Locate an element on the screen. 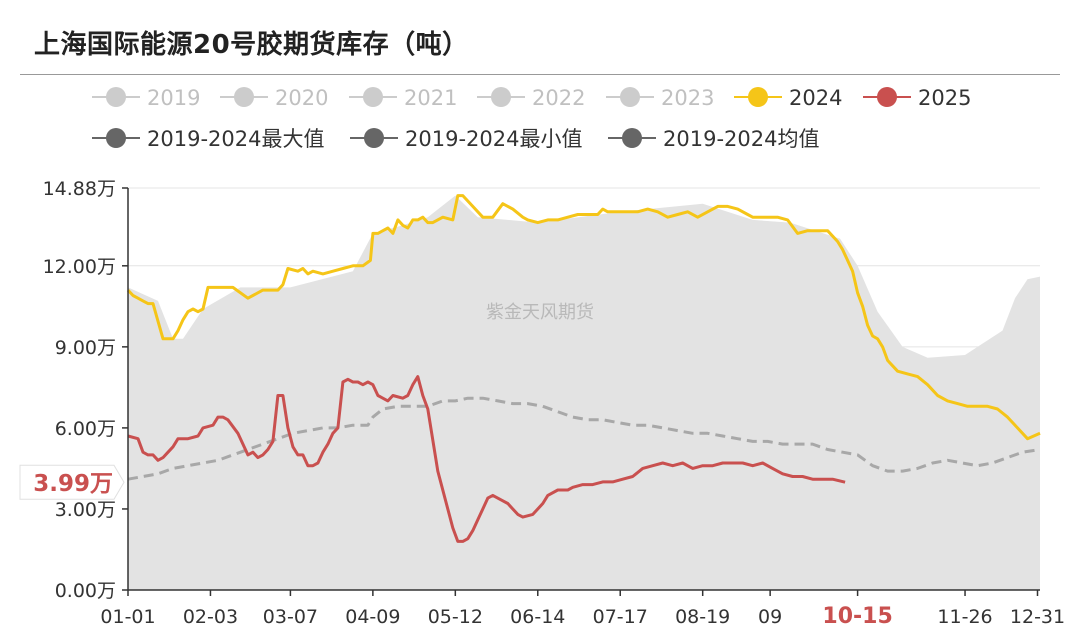 This screenshot has width=1080, height=638. legend-label: 2021 is located at coordinates (430, 98).